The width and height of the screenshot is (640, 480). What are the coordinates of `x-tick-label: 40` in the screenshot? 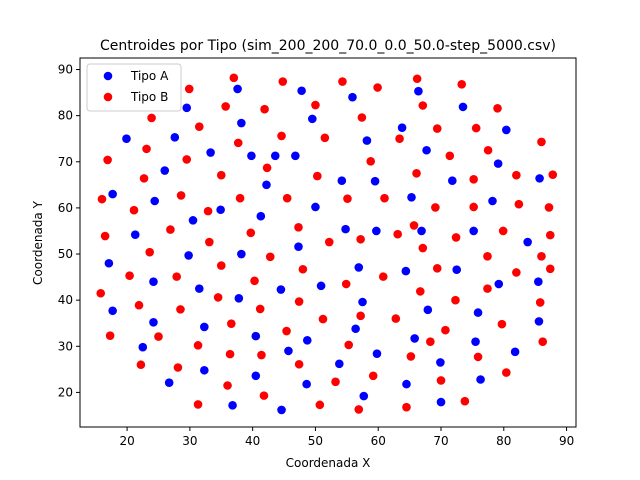 It's located at (252, 441).